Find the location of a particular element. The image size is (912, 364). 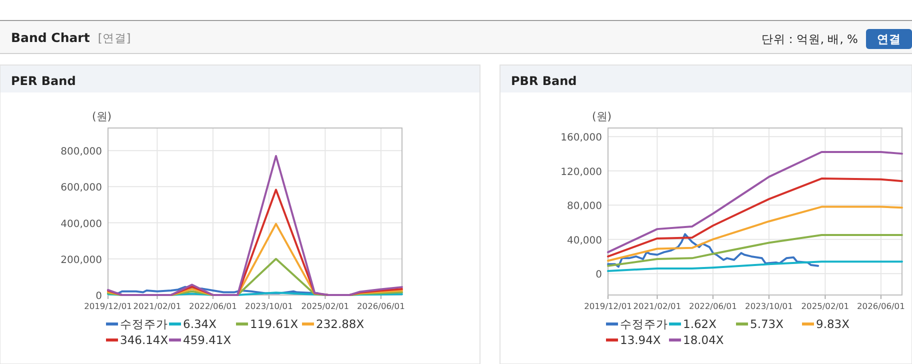

y-tick-label: 400,000 is located at coordinates (81, 224).